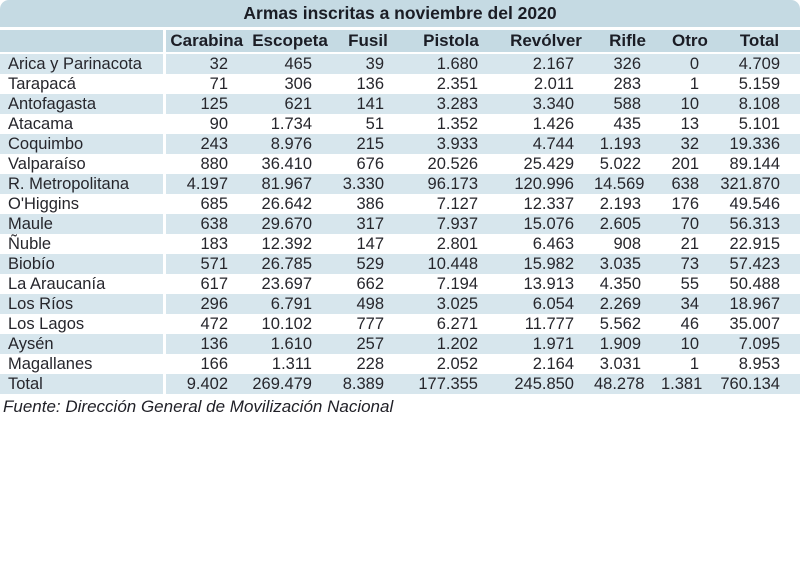  I want to click on value-cell: 317, so click(370, 224).